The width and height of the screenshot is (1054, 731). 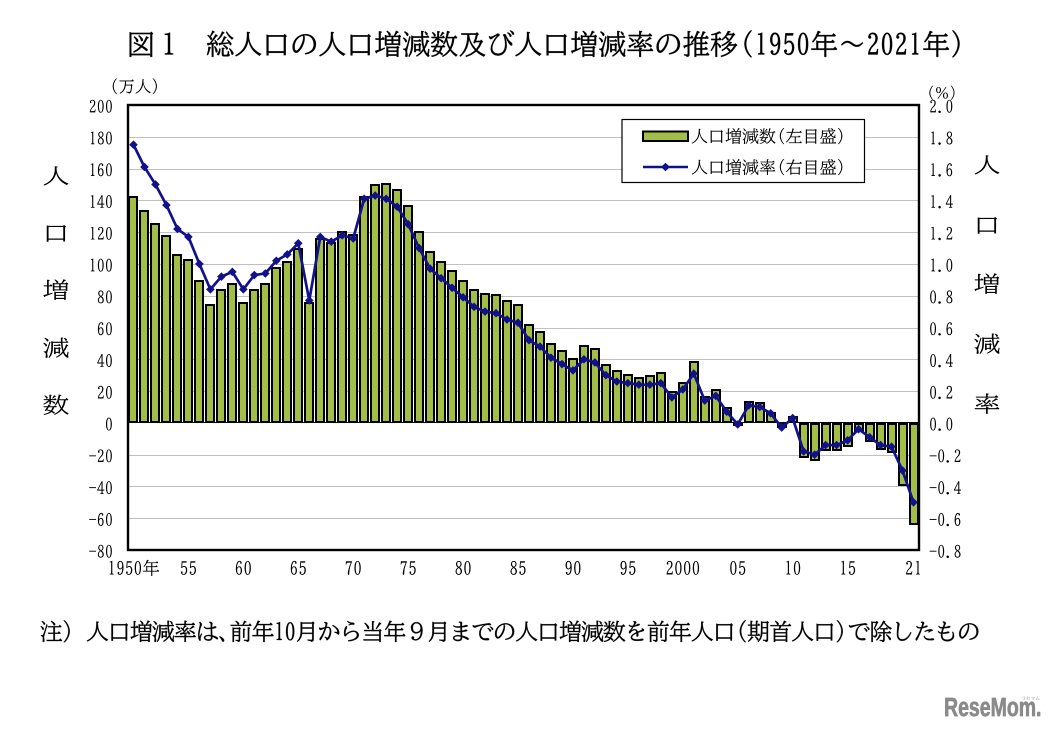 I want to click on svg-text: ReseMom., so click(x=992, y=706).